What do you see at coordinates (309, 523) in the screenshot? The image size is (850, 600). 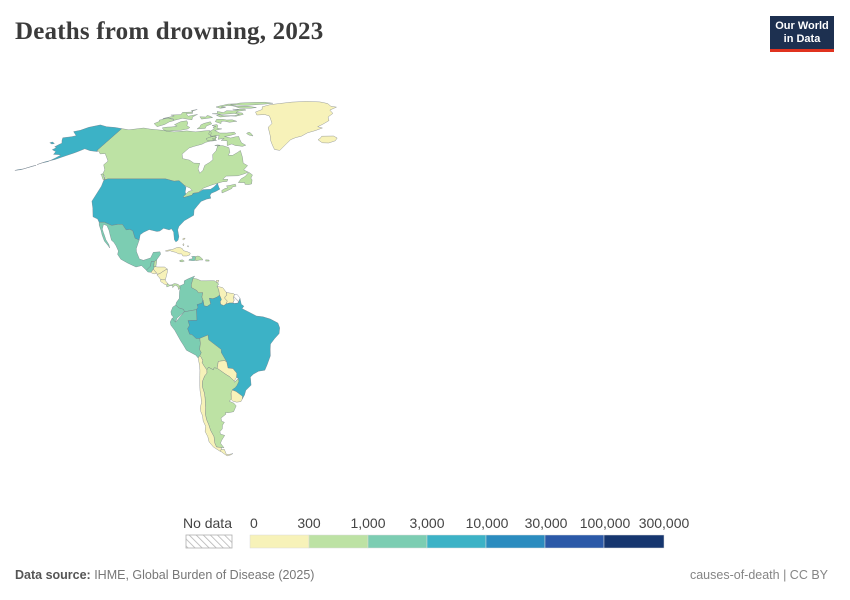 I see `svg-text: 300` at bounding box center [309, 523].